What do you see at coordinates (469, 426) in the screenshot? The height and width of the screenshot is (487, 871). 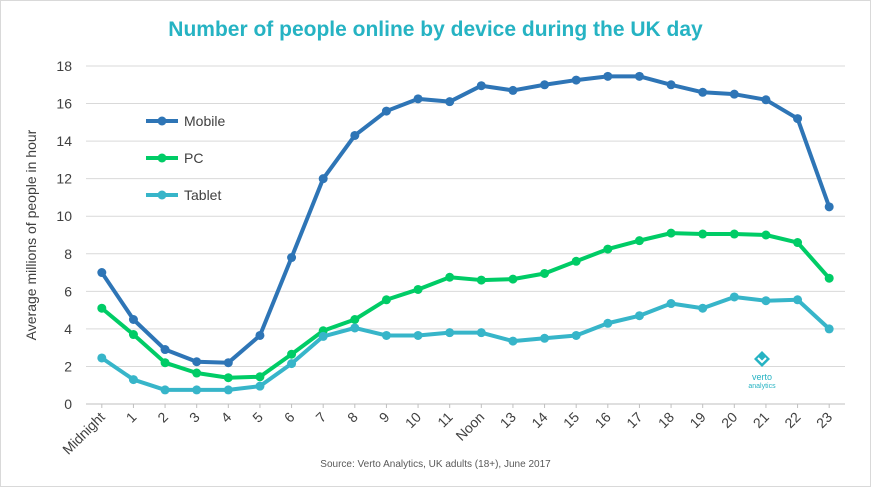 I see `x-tick-label: Noon` at bounding box center [469, 426].